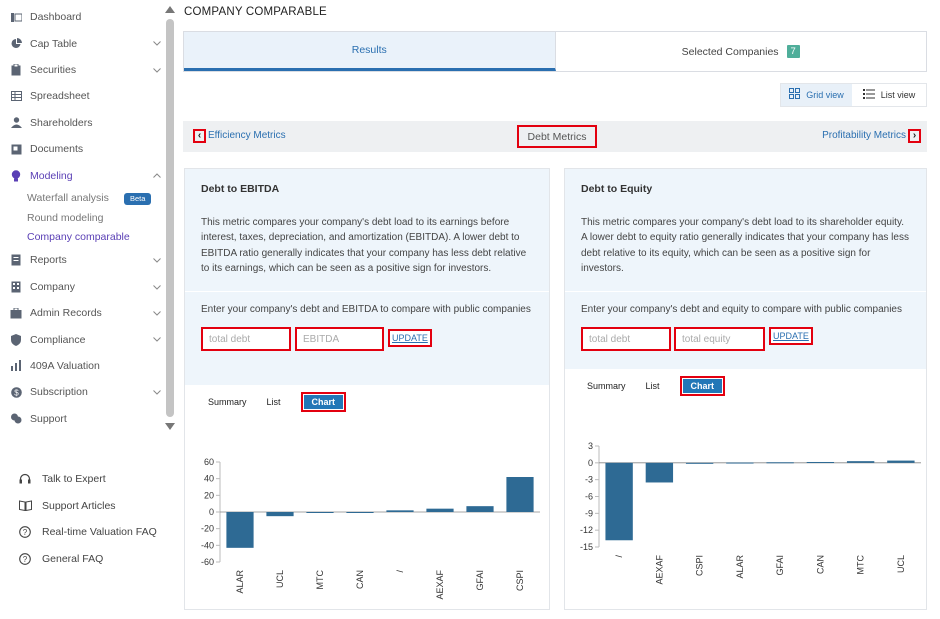  What do you see at coordinates (85, 313) in the screenshot?
I see `sidebar-item-admin-records: Admin Records` at bounding box center [85, 313].